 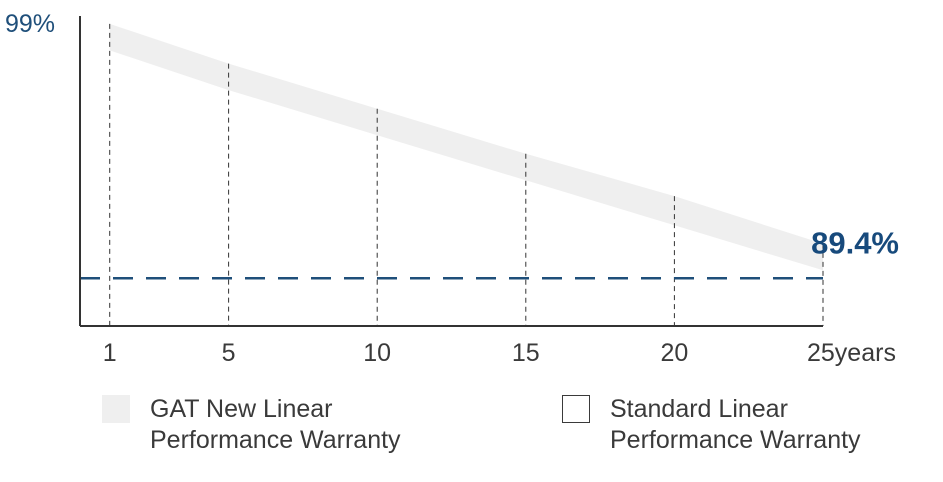 I want to click on legend-item-gat: GAT New Linear Performance Warranty, so click(x=251, y=425).